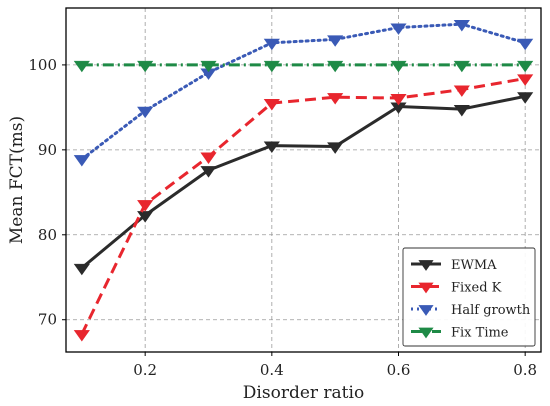  I want to click on legend-entry-ewma: EWMA, so click(454, 265).